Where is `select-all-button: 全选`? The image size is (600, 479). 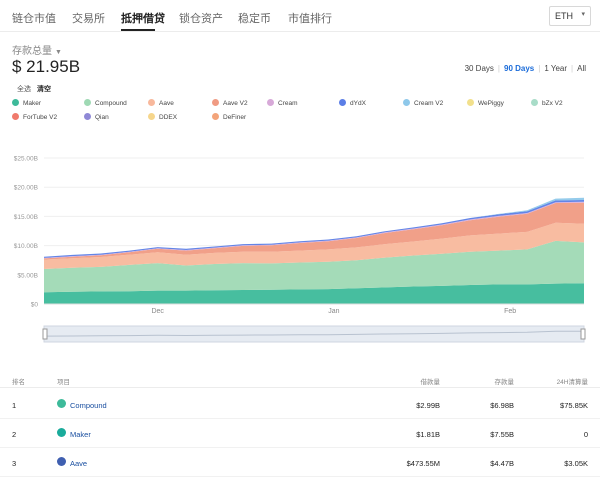
select-all-button: 全选 is located at coordinates (24, 89).